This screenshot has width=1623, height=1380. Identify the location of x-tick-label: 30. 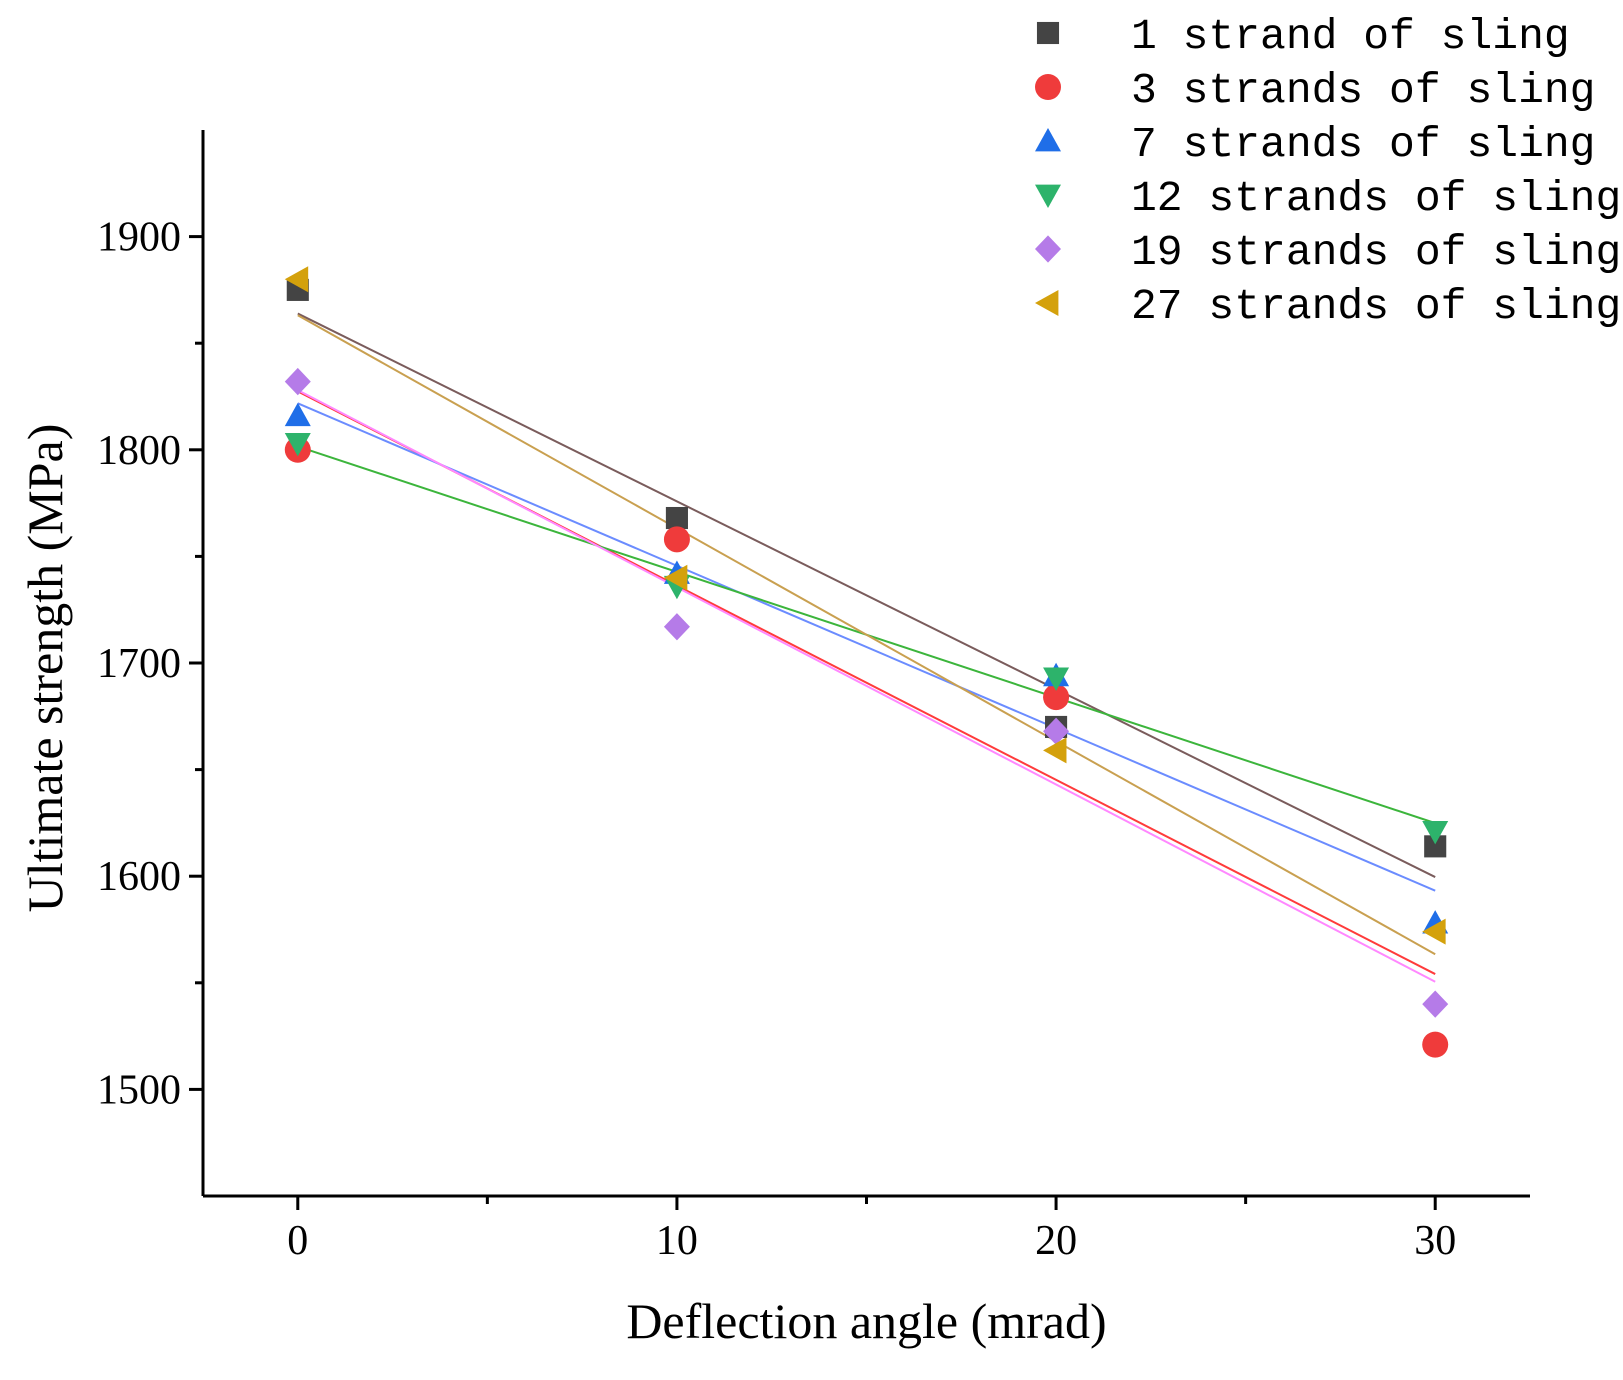
(1435, 1241).